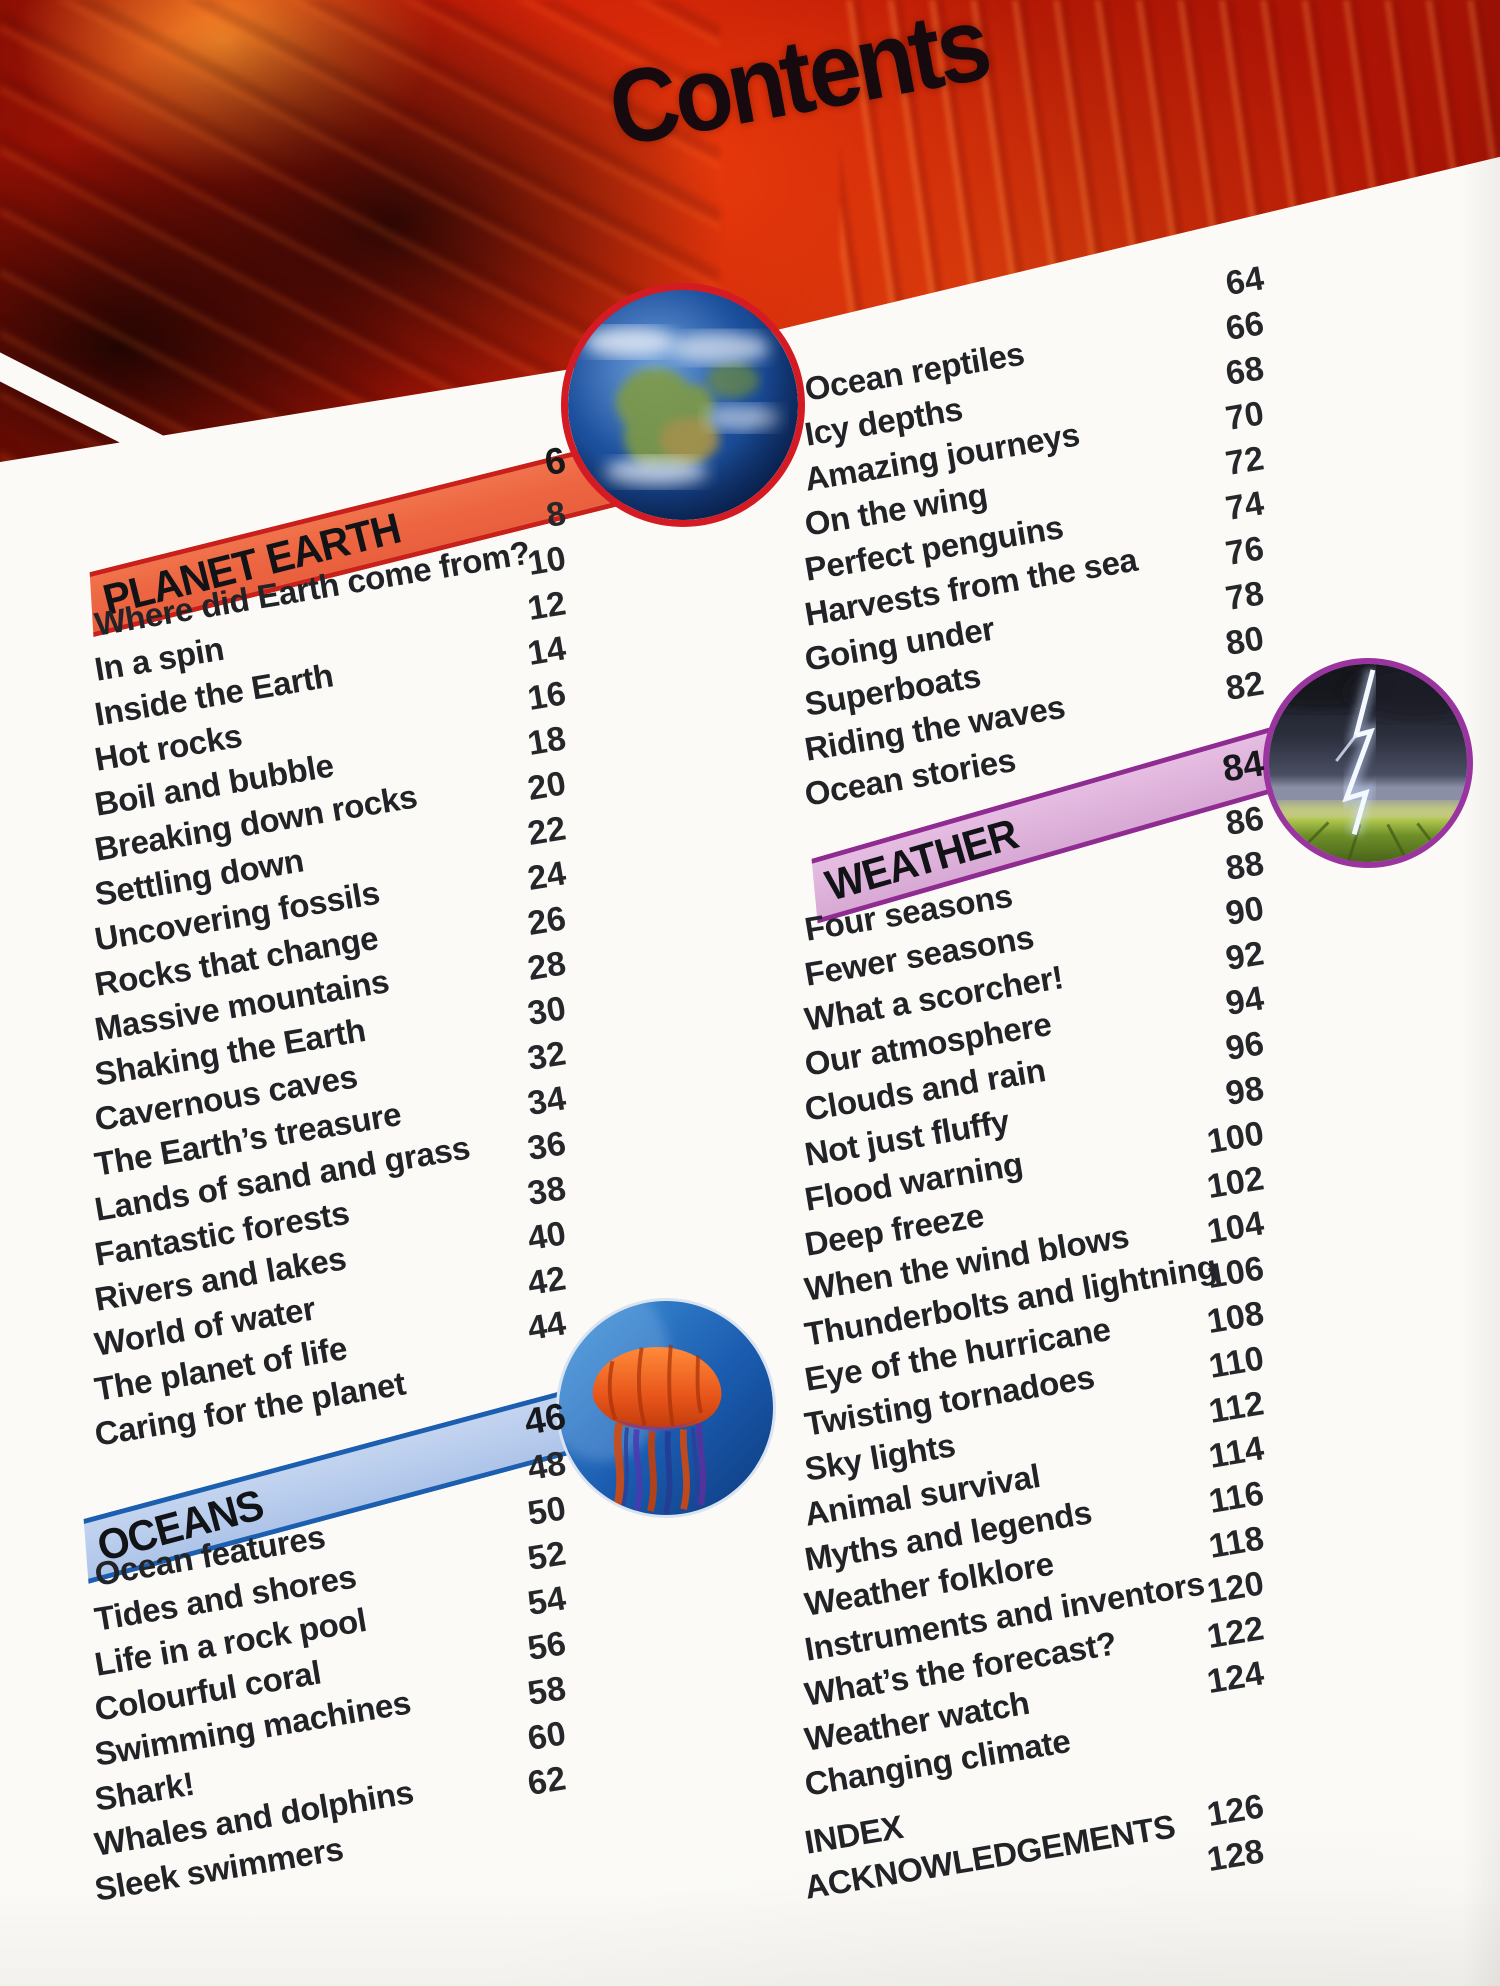  Describe the element at coordinates (1243, 766) in the screenshot. I see `section-start-page: 84` at that location.